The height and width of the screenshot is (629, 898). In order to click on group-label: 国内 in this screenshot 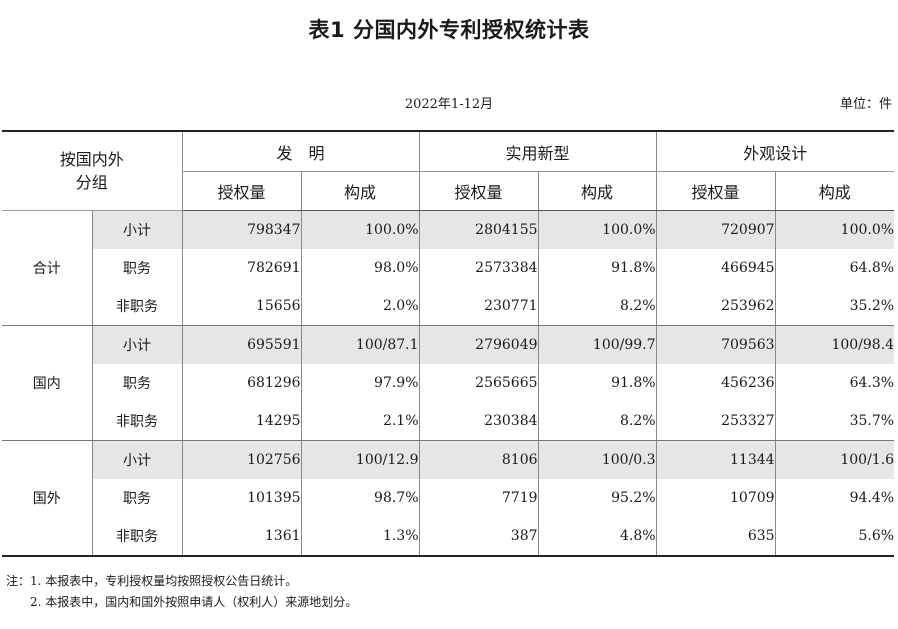, I will do `click(47, 383)`.